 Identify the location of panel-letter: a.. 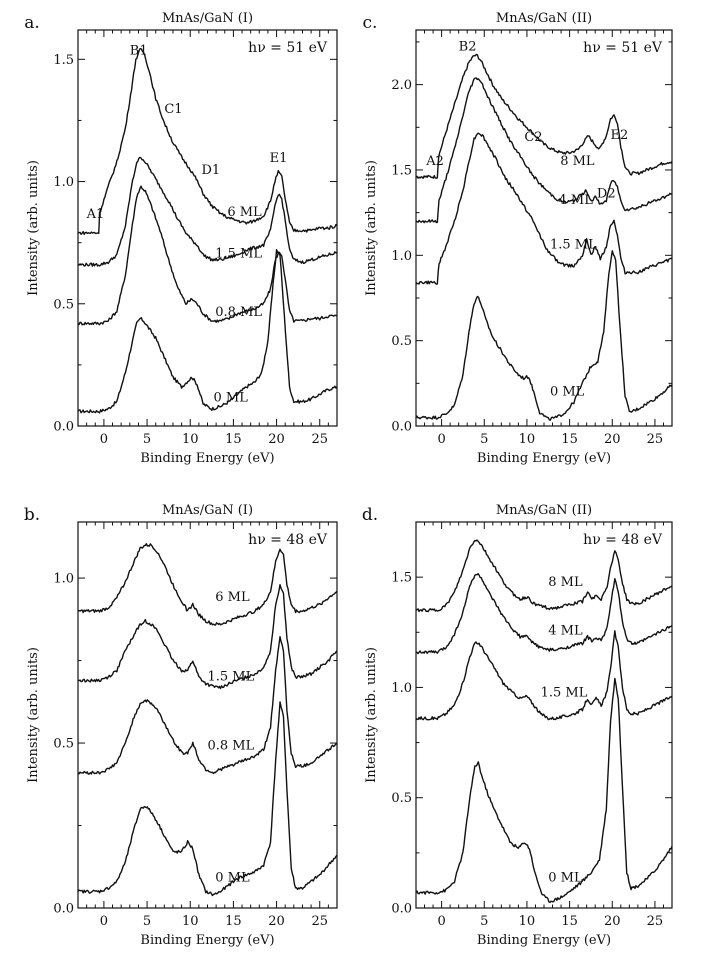
(32, 23).